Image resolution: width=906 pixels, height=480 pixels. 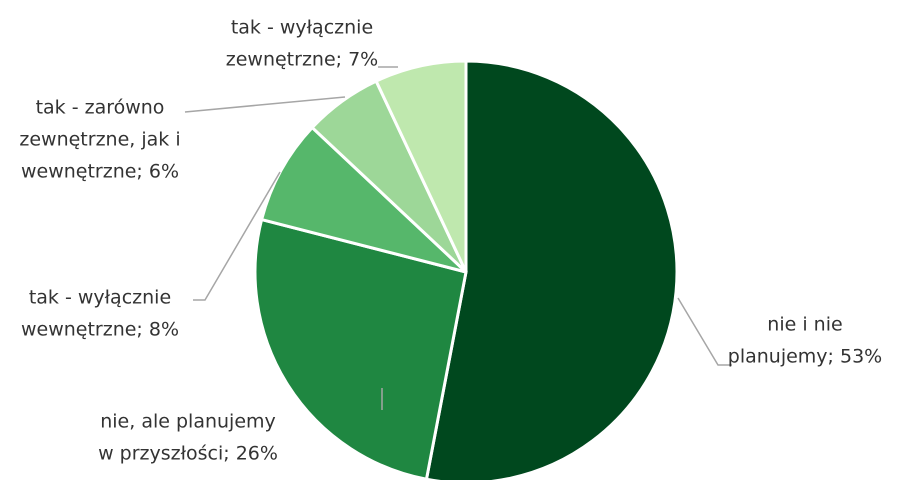 I want to click on data-label: wewnętrzne; 6%, so click(x=100, y=172).